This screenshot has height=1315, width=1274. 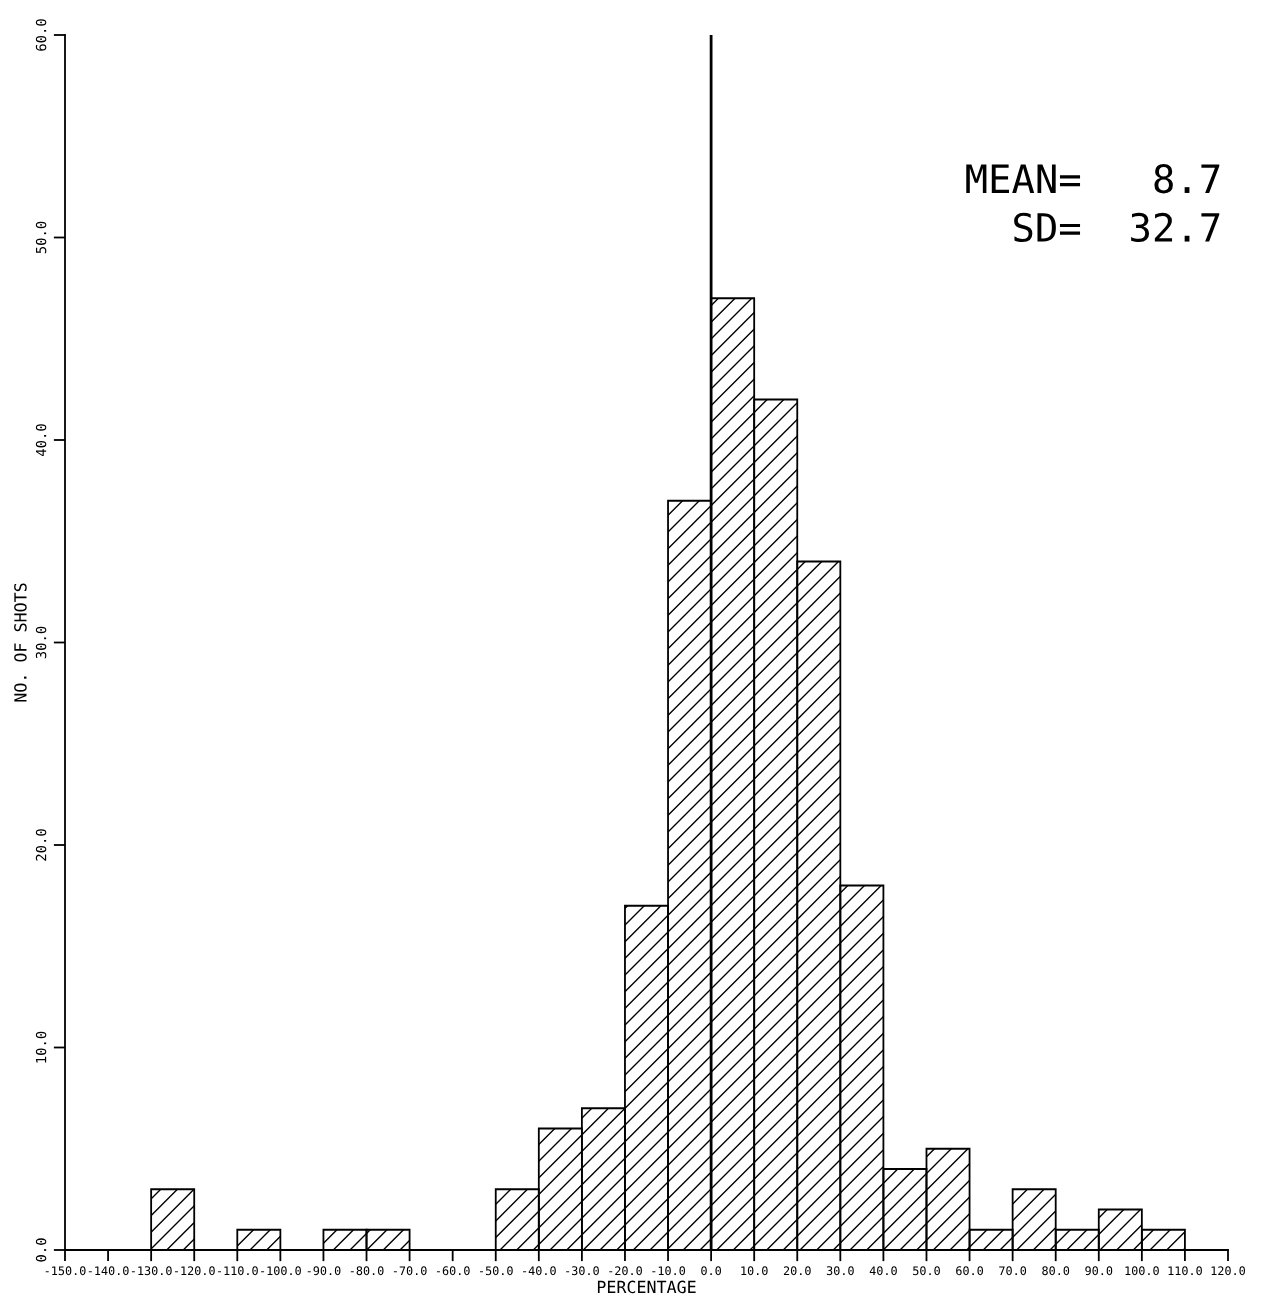 I want to click on x-tick-label: 10.0, so click(x=754, y=1271).